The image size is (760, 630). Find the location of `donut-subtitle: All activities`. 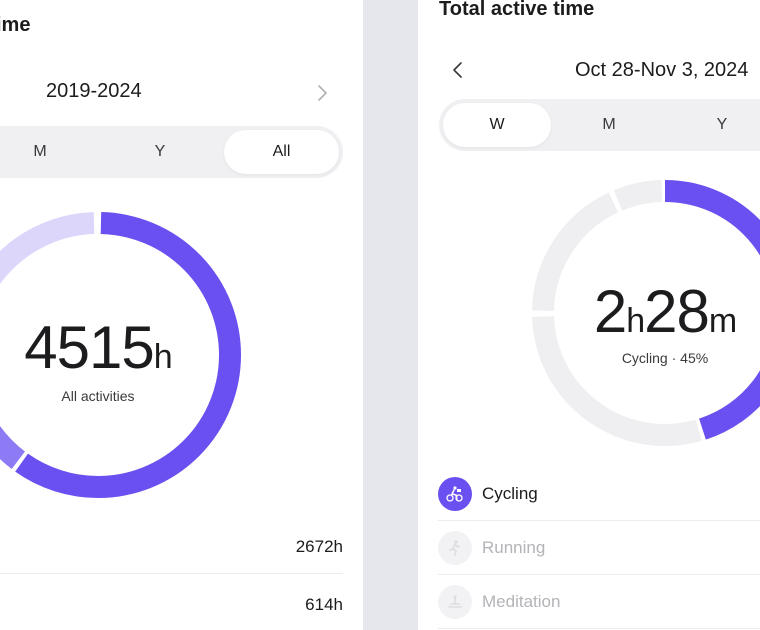

donut-subtitle: All activities is located at coordinates (98, 396).